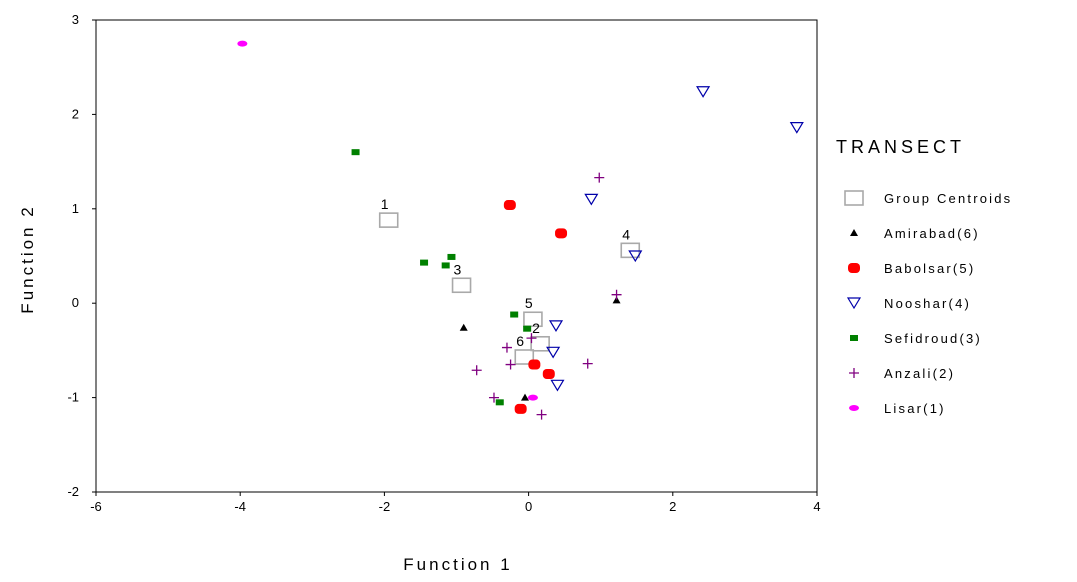 The width and height of the screenshot is (1077, 582). What do you see at coordinates (536, 328) in the screenshot?
I see `centroid-label: 2` at bounding box center [536, 328].